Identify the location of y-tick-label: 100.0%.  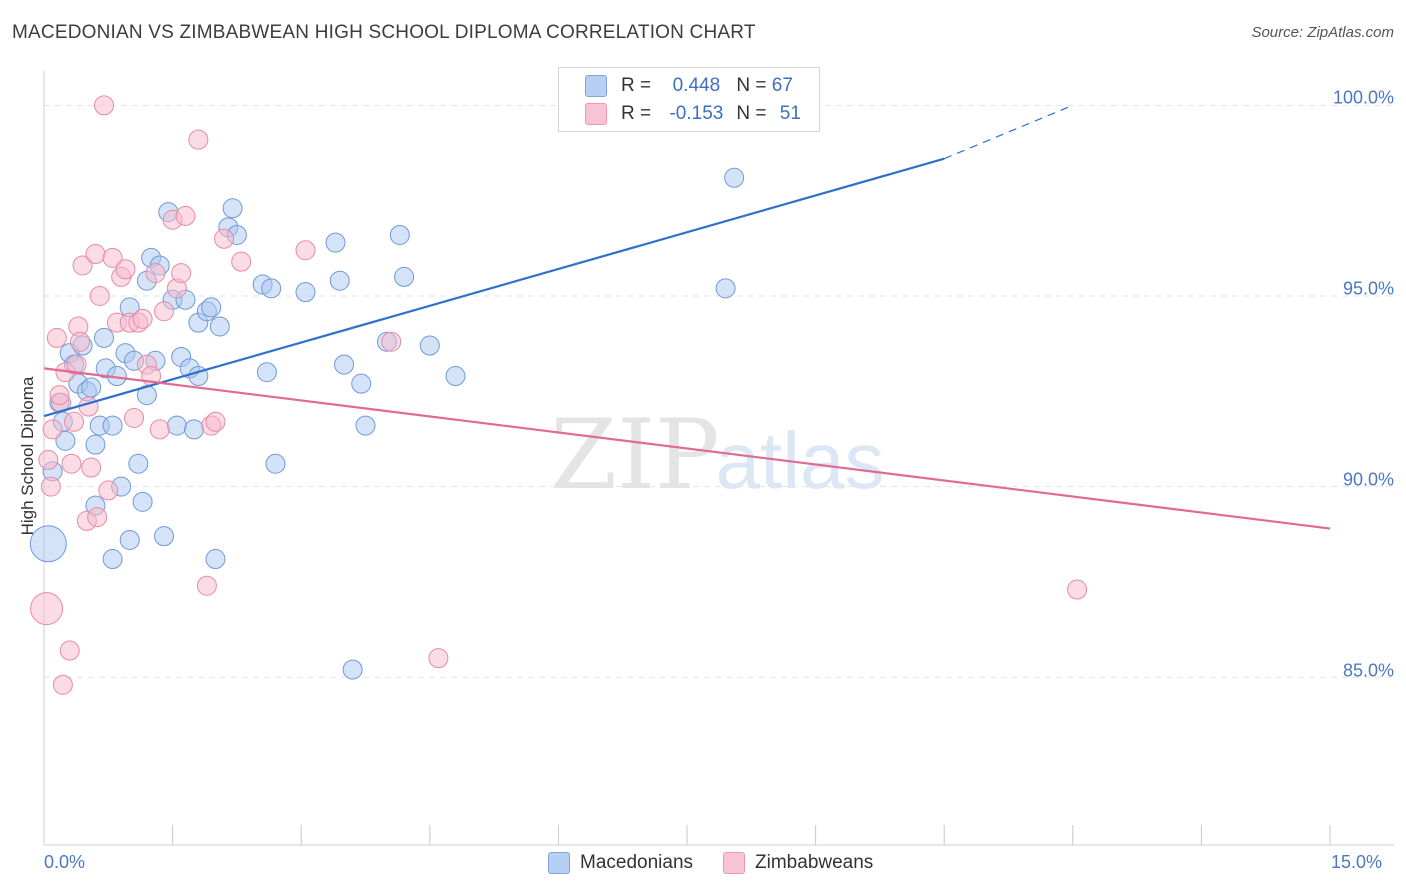
(1363, 97).